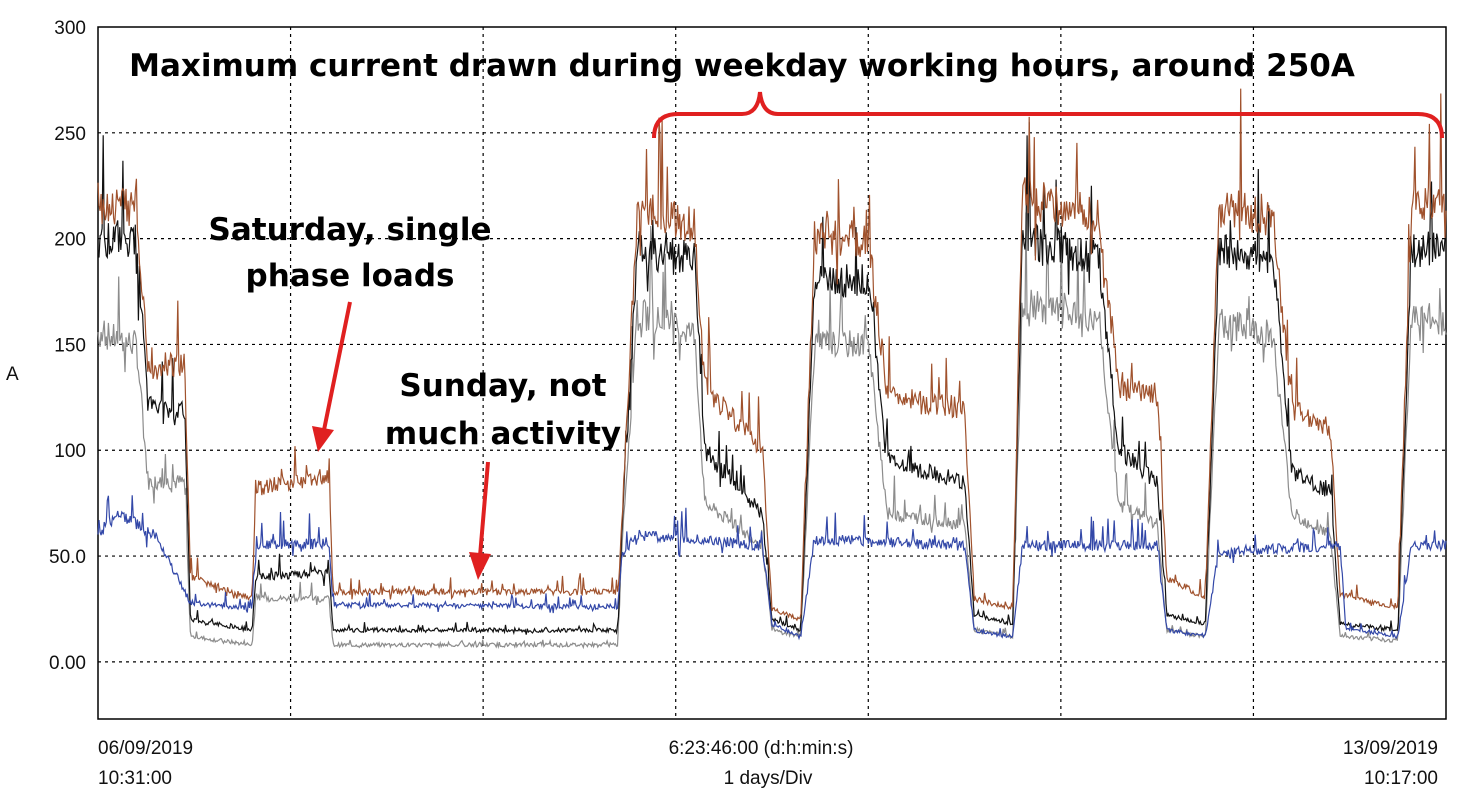 This screenshot has height=804, width=1461. I want to click on y-tick-label: 0.00, so click(67, 663).